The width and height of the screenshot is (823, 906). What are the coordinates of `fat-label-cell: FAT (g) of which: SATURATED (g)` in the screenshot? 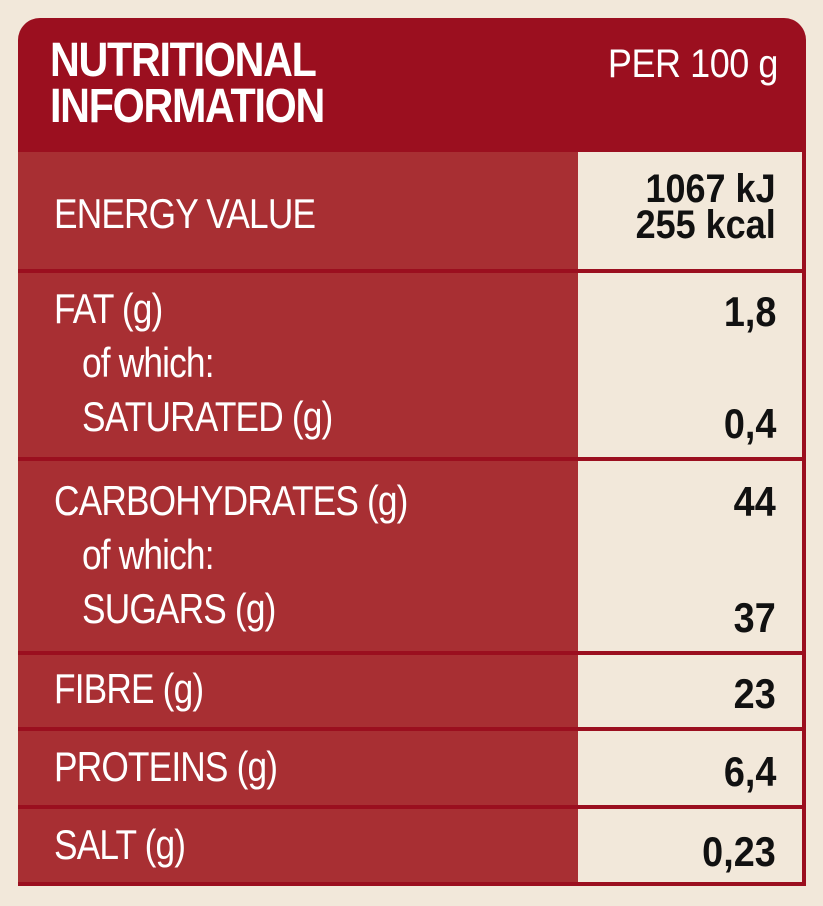 It's located at (298, 365).